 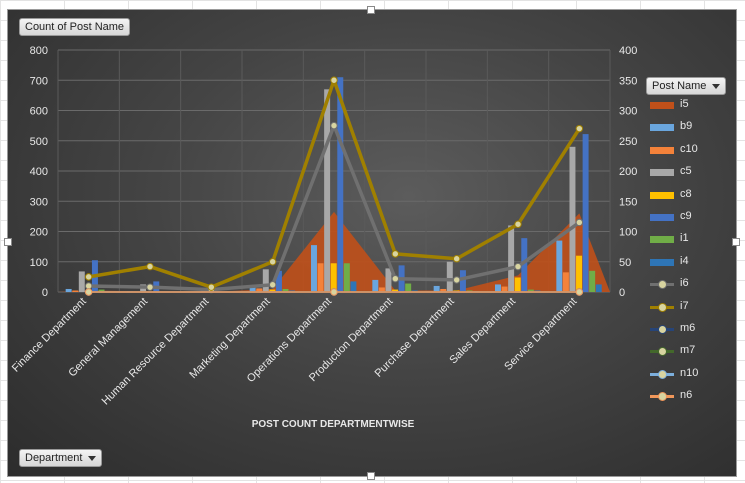 What do you see at coordinates (628, 172) in the screenshot?
I see `y2-axis-tick-label: 200` at bounding box center [628, 172].